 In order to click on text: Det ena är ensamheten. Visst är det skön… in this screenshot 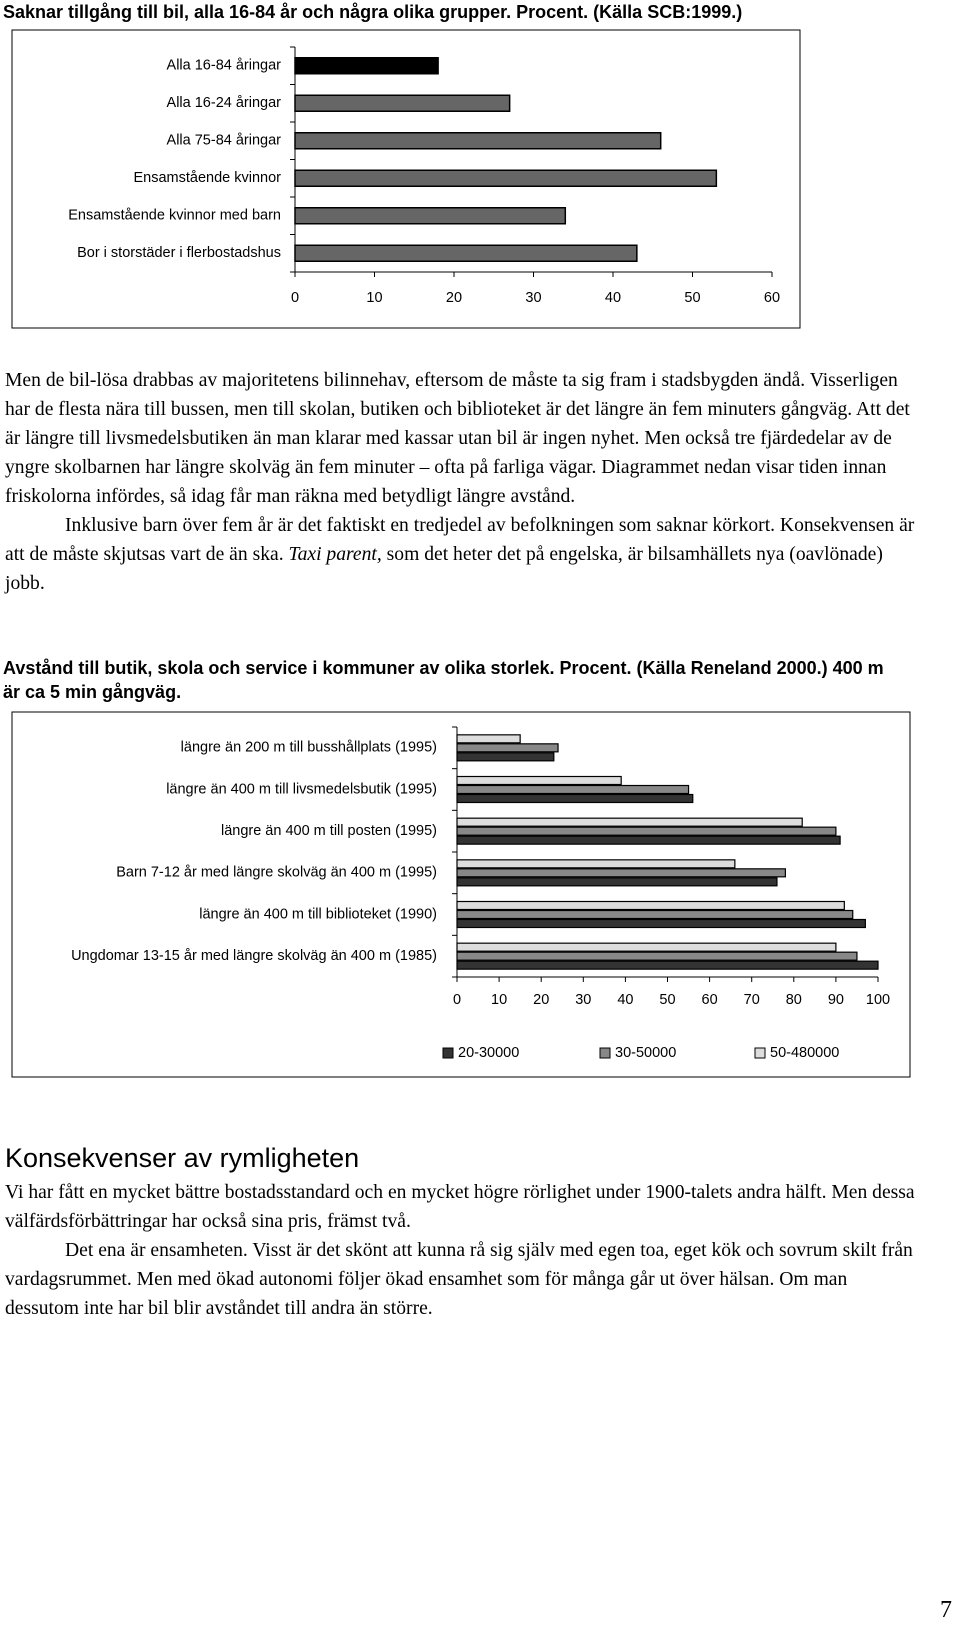, I will do `click(459, 1279)`.